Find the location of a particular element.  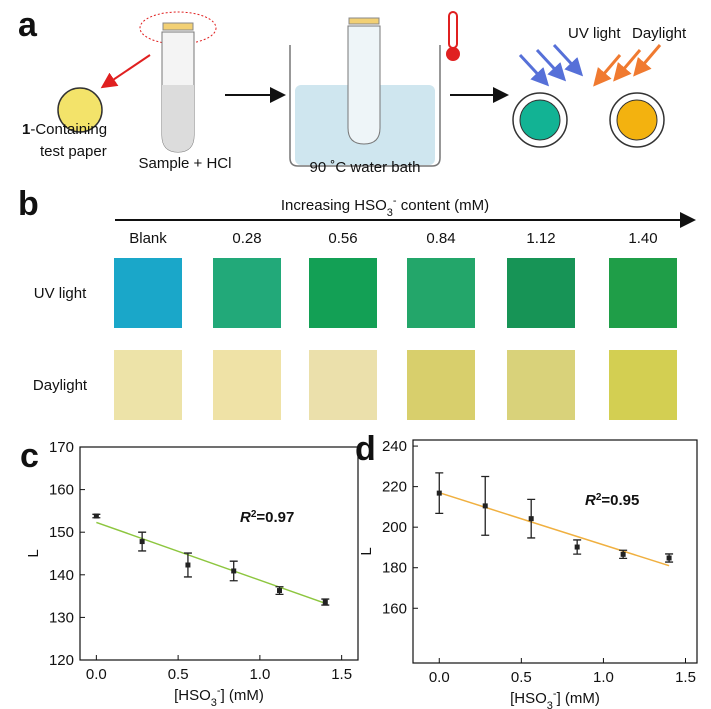

panel-label: c is located at coordinates (29, 456).